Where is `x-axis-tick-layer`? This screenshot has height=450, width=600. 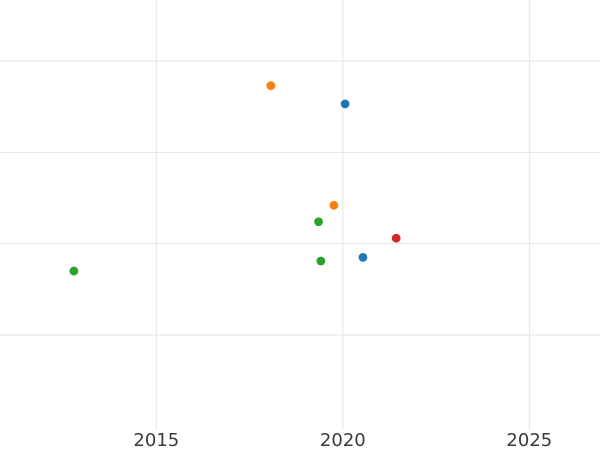 x-axis-tick-layer is located at coordinates (342, 427).